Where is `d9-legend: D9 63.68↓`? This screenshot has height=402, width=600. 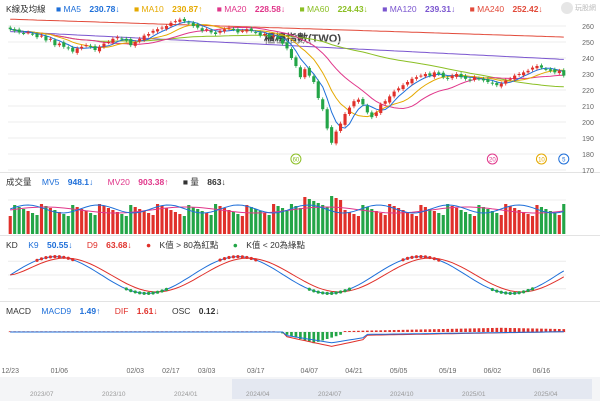 d9-legend: D9 63.68↓ is located at coordinates (109, 245).